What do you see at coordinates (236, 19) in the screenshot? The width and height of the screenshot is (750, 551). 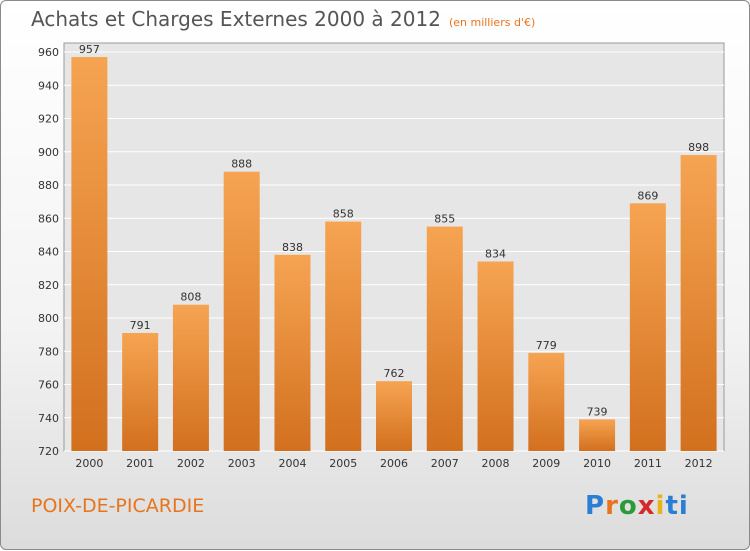 I see `chart-title: Achats et Charges Externes 2000 à 2012` at bounding box center [236, 19].